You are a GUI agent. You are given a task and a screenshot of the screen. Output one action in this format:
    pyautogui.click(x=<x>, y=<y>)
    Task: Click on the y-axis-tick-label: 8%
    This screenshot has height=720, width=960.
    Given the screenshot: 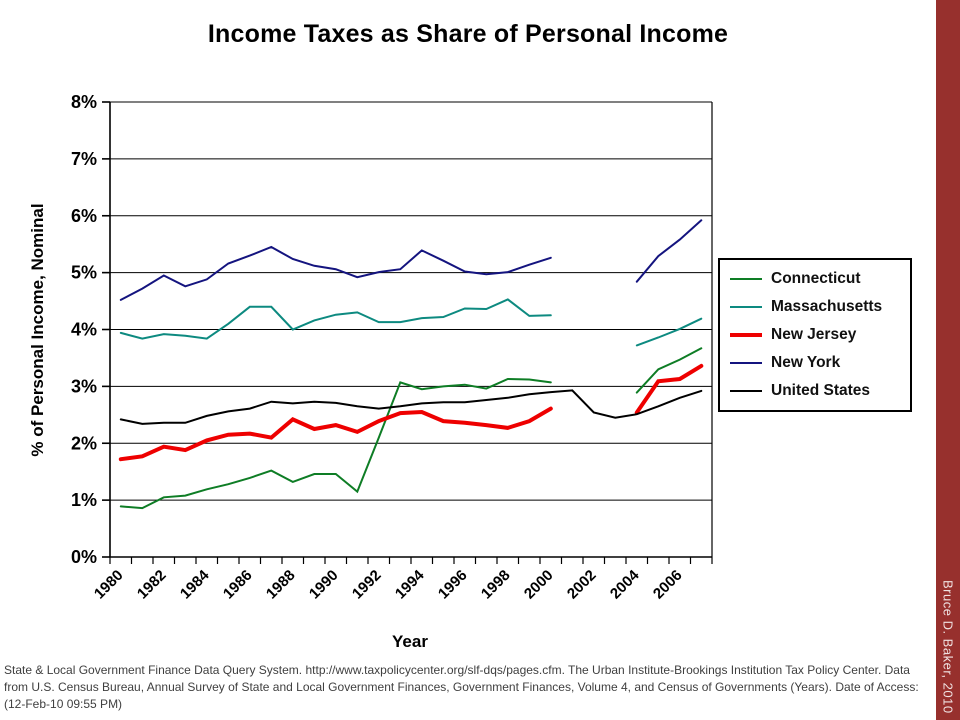 What is the action you would take?
    pyautogui.click(x=84, y=102)
    